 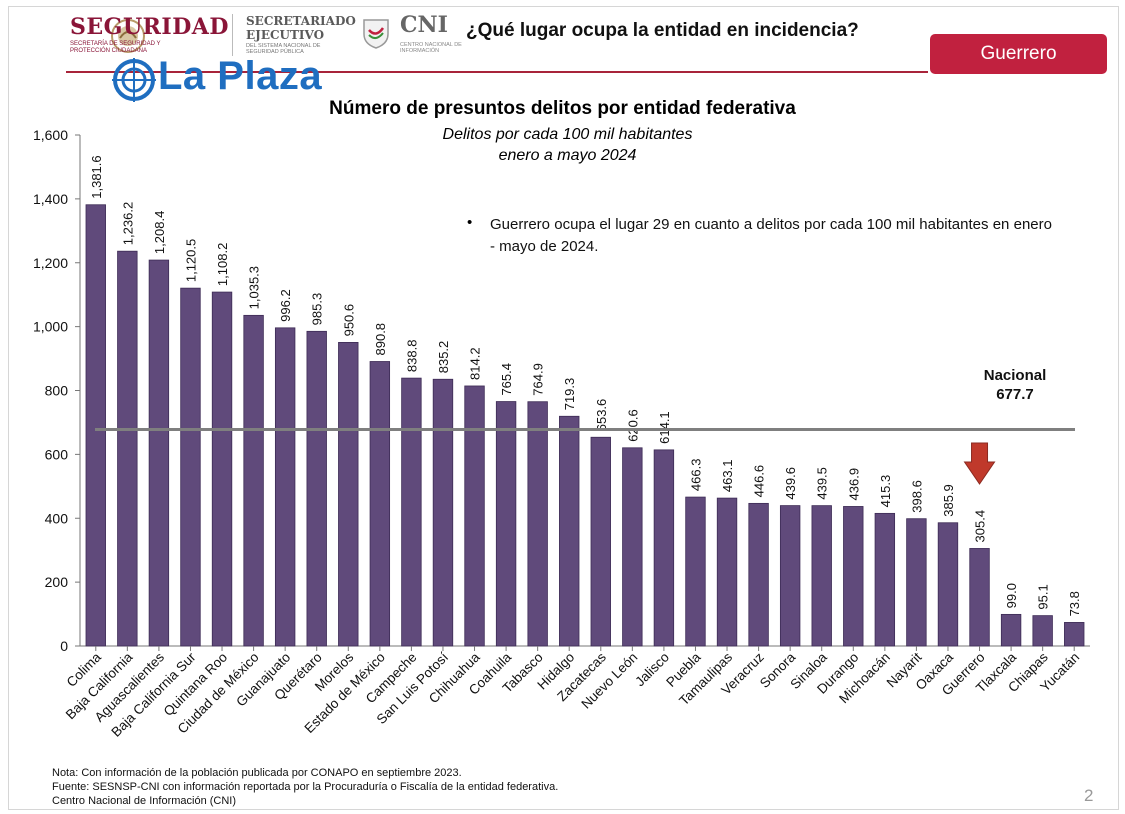 What do you see at coordinates (506, 379) in the screenshot?
I see `data-label: 765.4` at bounding box center [506, 379].